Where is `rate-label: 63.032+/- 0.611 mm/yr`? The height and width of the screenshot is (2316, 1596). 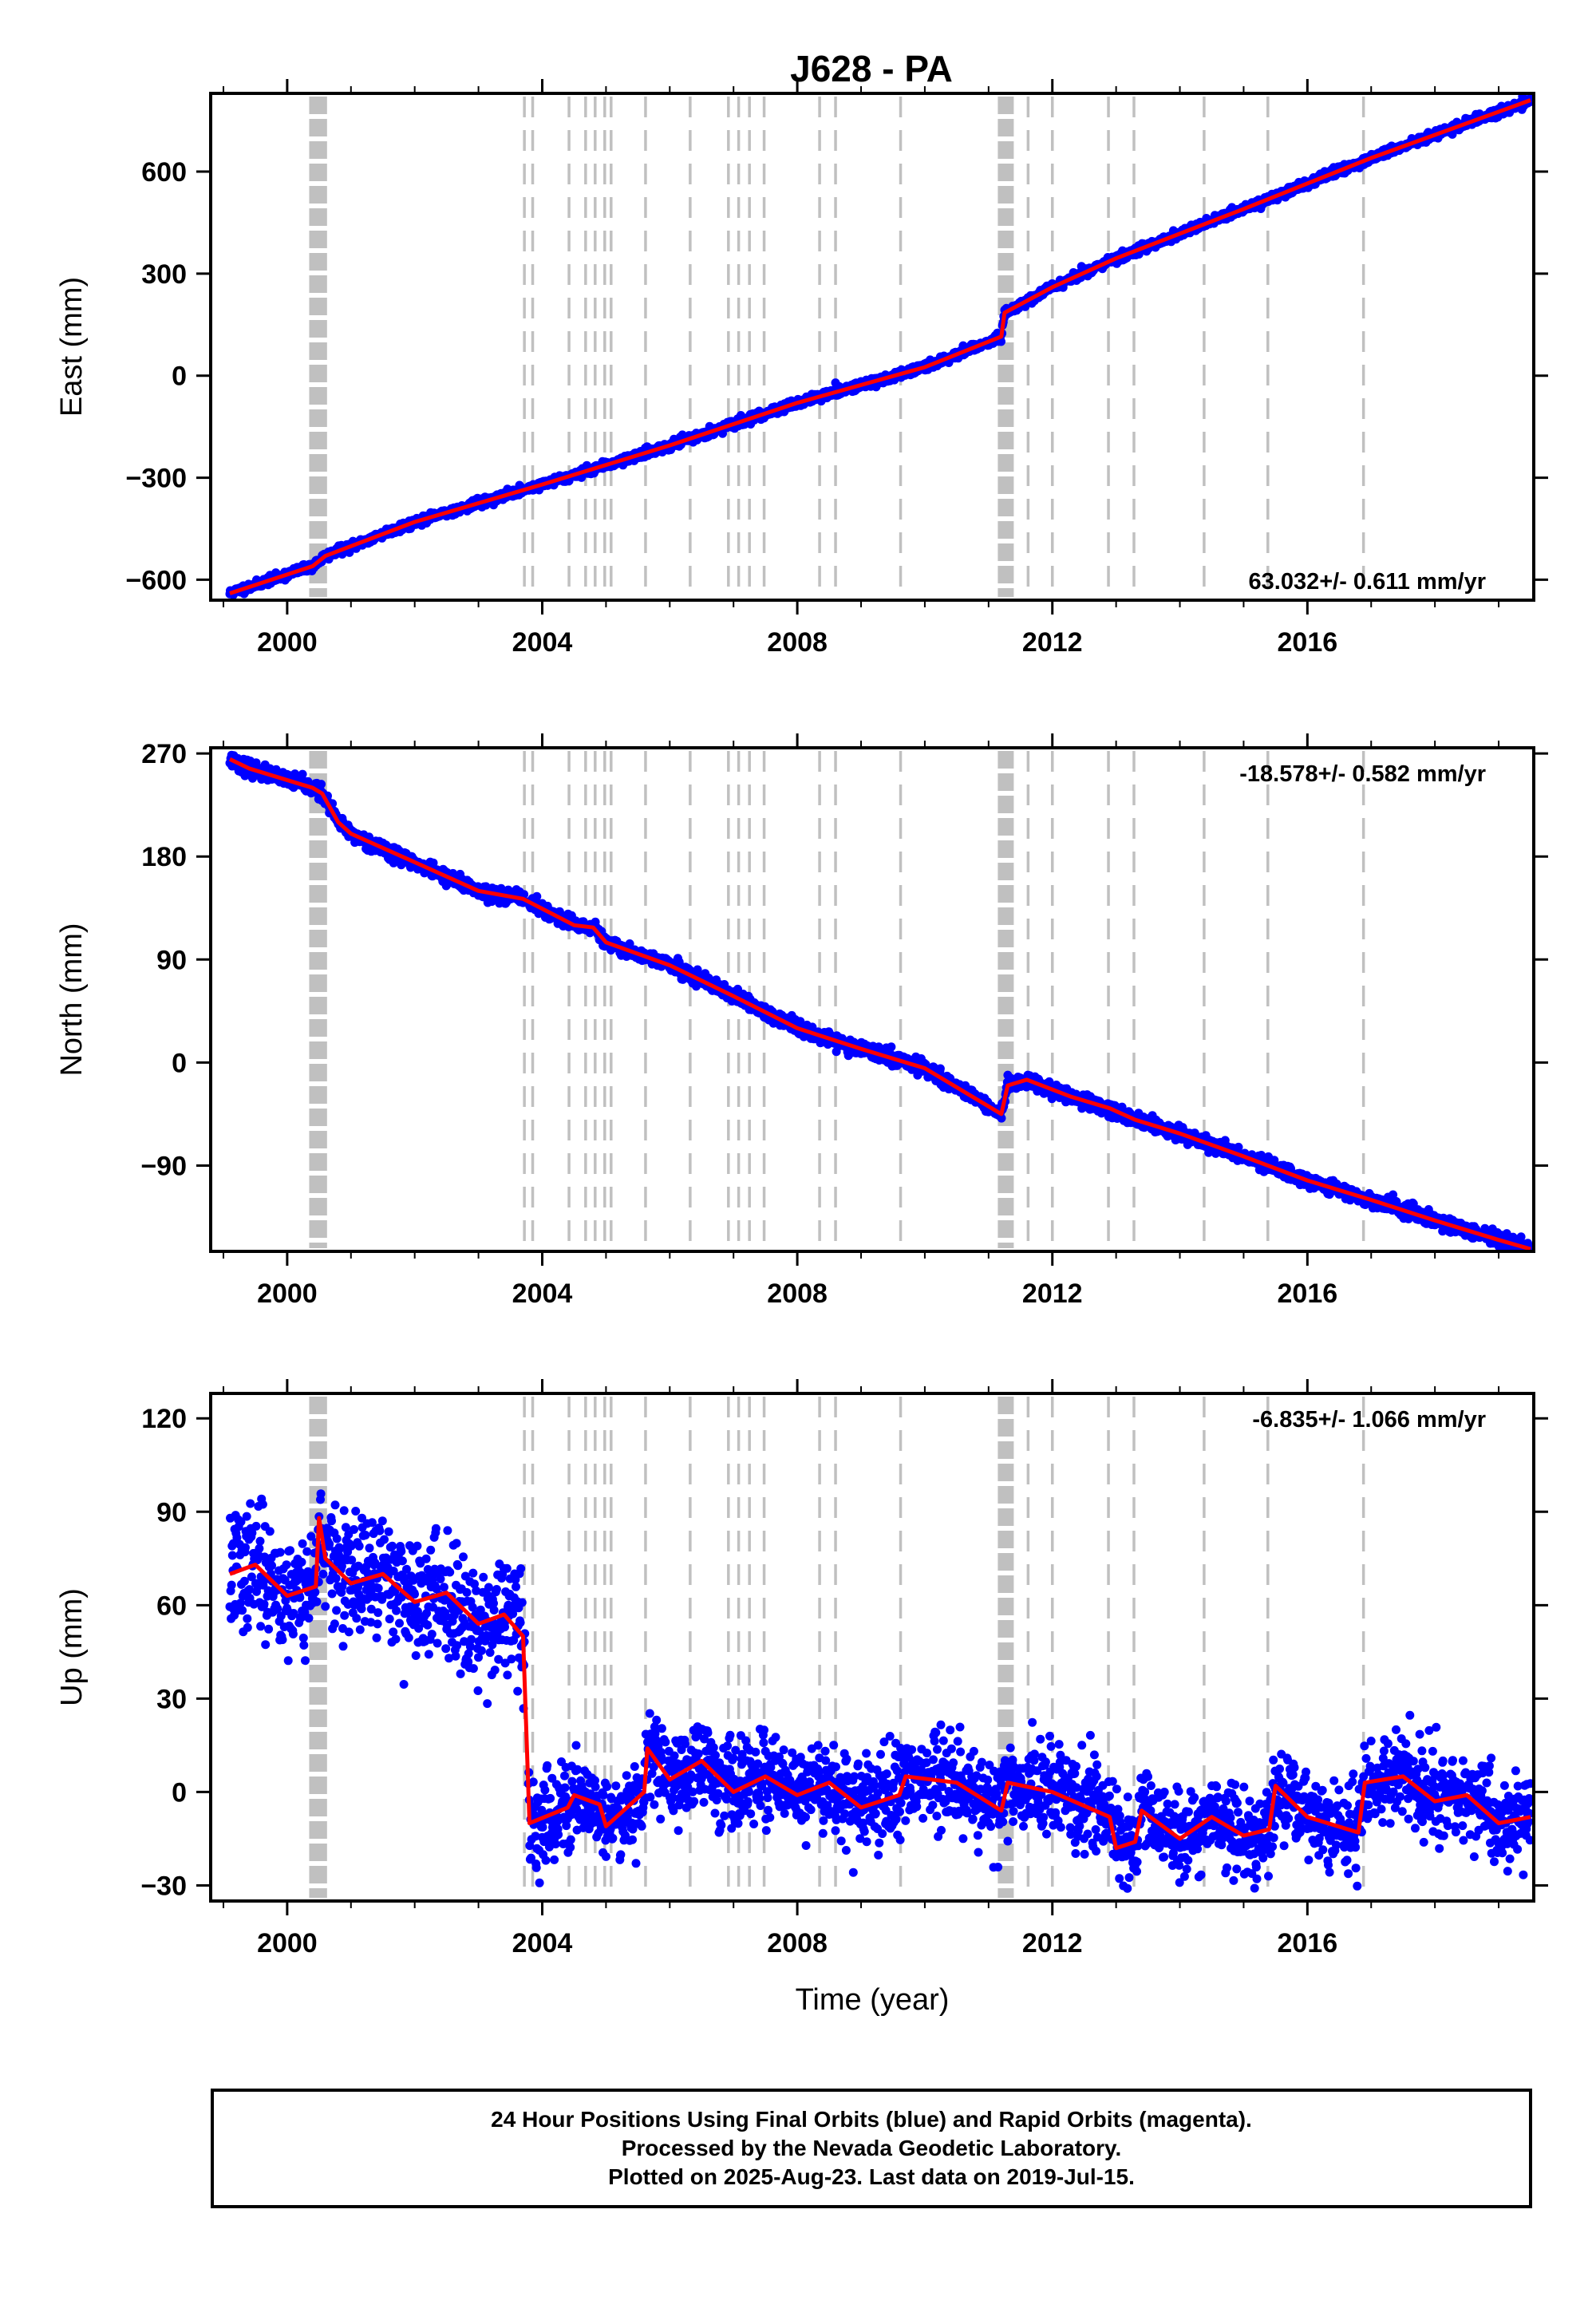 rate-label: 63.032+/- 0.611 mm/yr is located at coordinates (1367, 582).